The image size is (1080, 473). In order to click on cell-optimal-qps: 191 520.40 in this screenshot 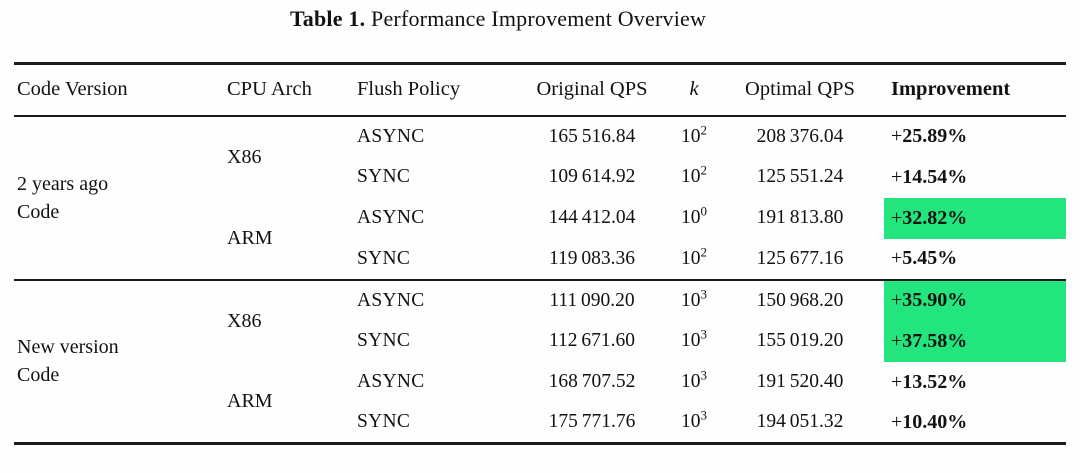, I will do `click(800, 381)`.